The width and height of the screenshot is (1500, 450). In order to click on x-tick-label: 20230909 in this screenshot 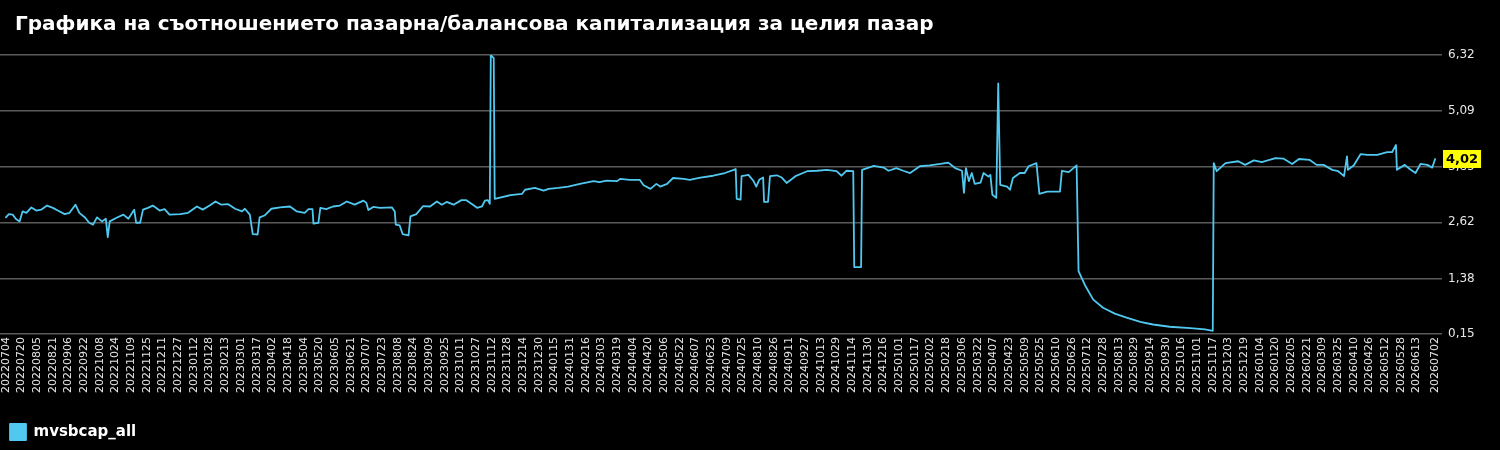, I will do `click(428, 365)`.